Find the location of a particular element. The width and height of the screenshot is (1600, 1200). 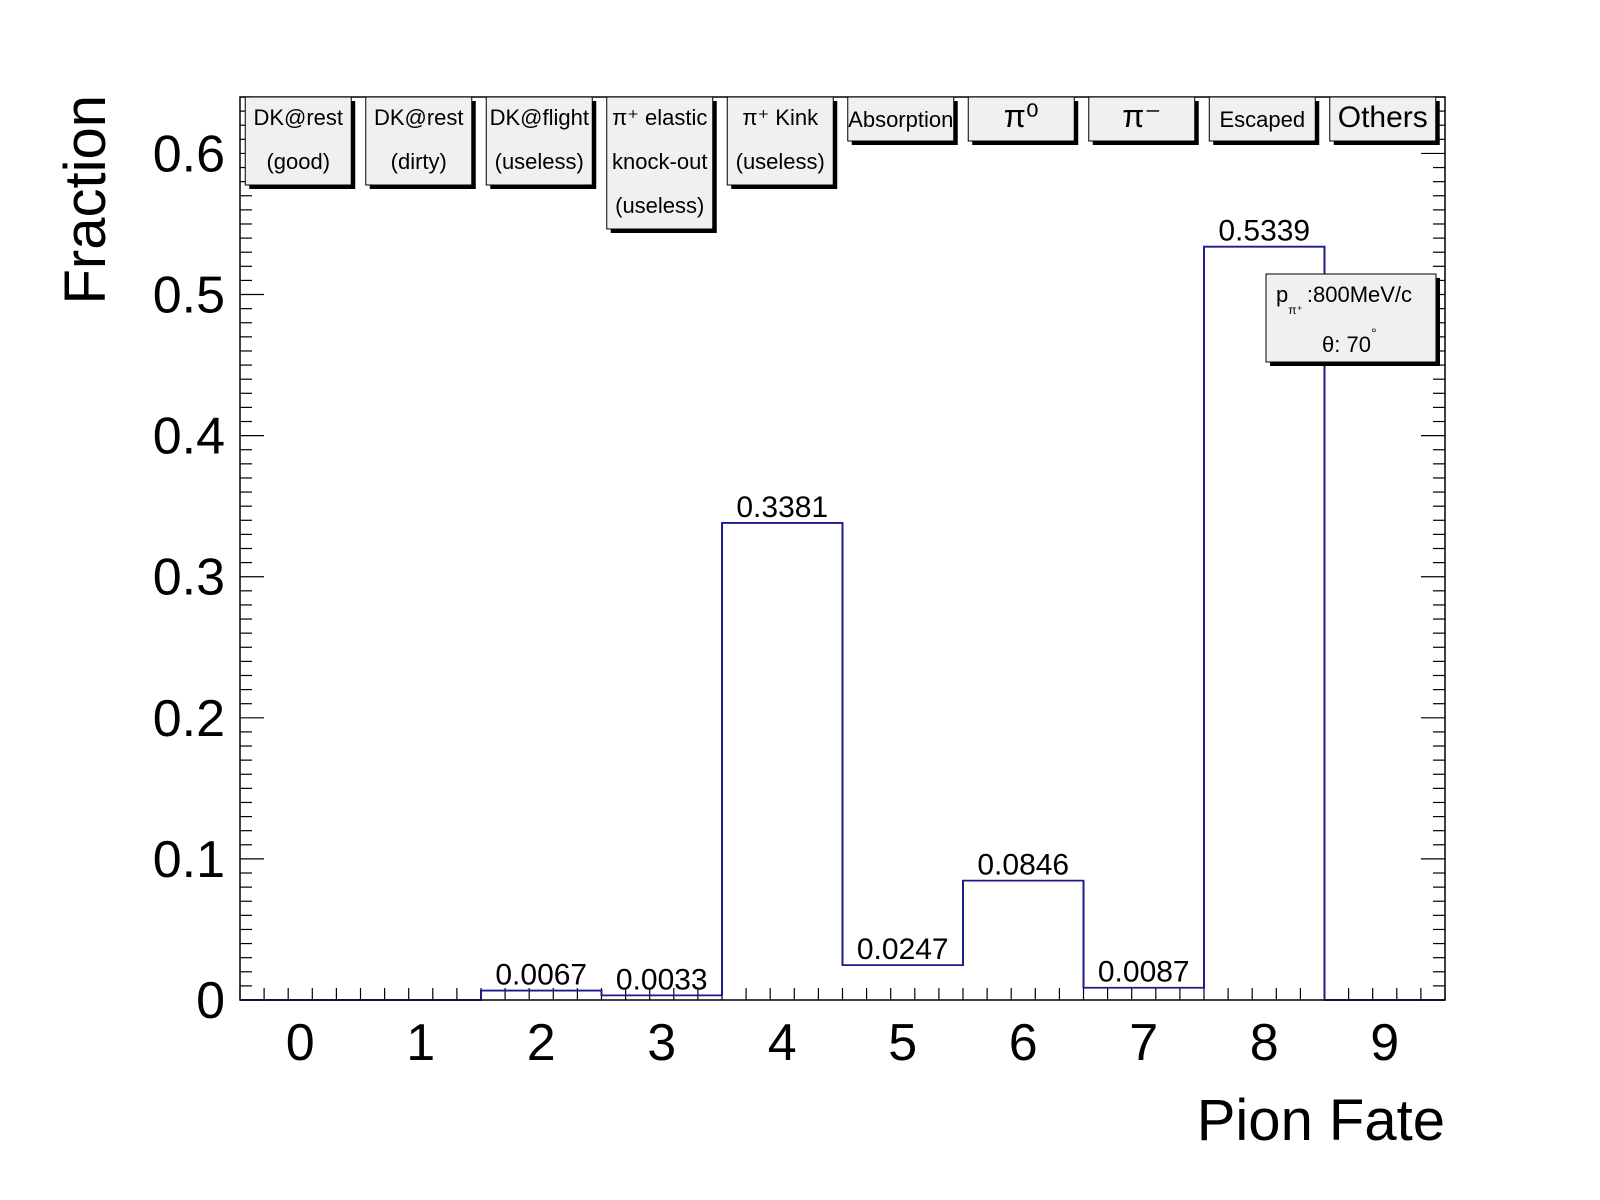

category-box-label: DK@flight is located at coordinates (539, 117).